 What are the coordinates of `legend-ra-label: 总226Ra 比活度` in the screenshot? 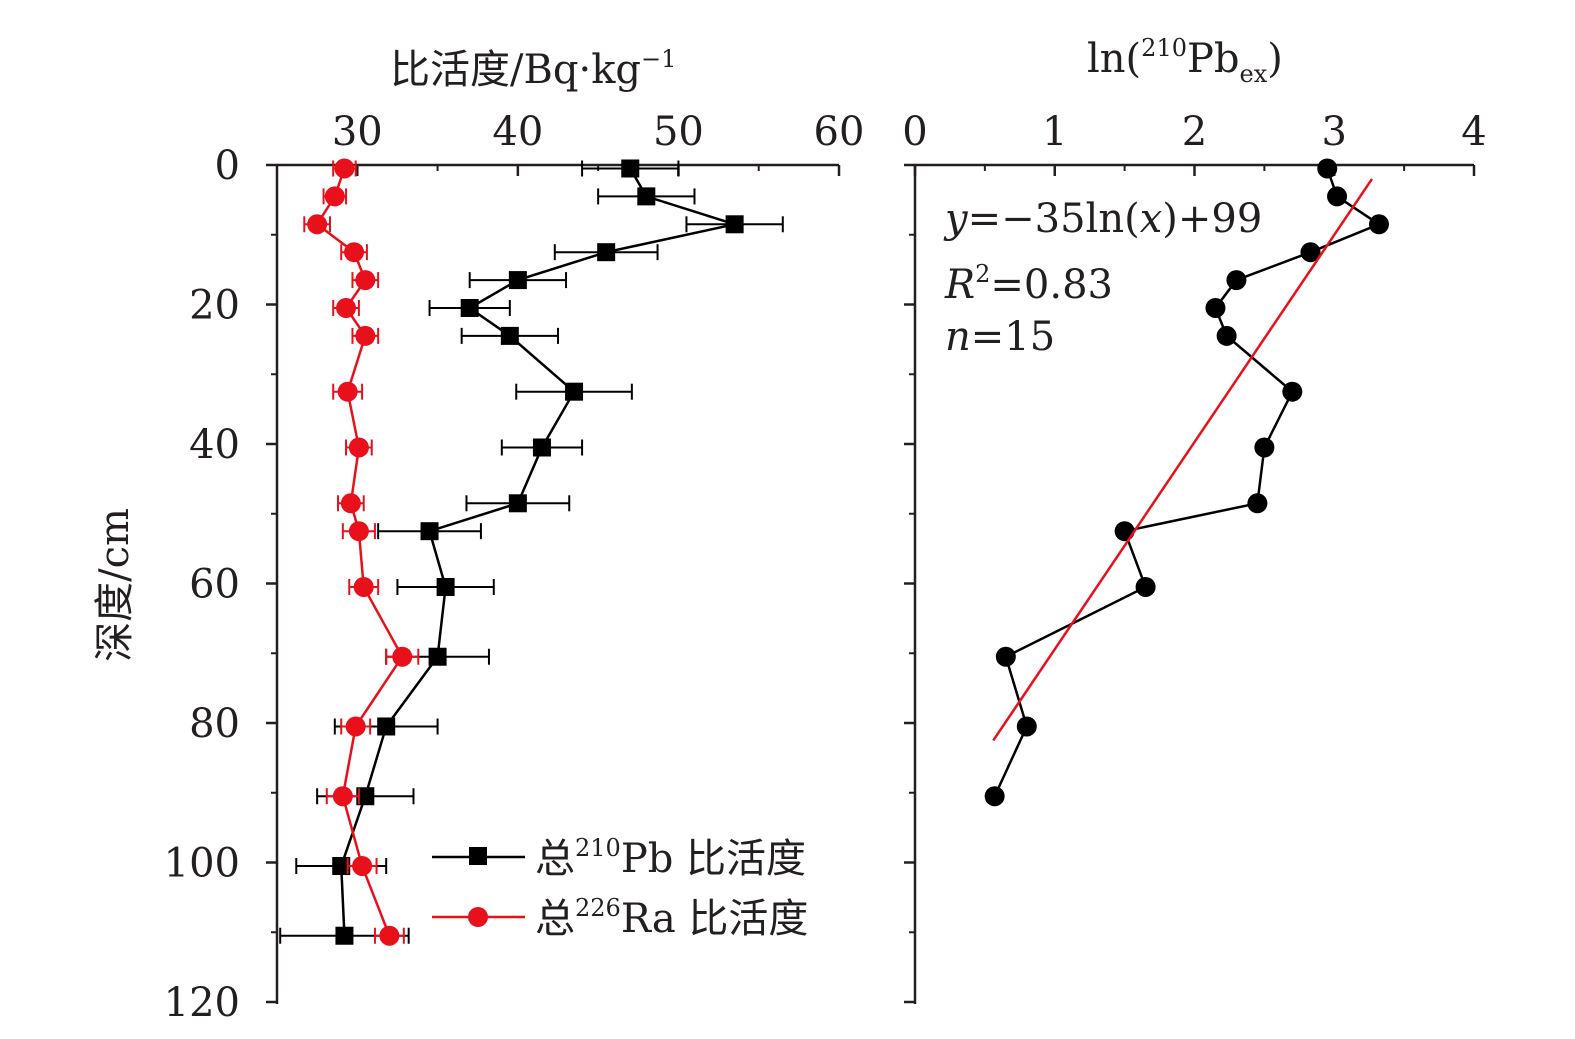 It's located at (671, 918).